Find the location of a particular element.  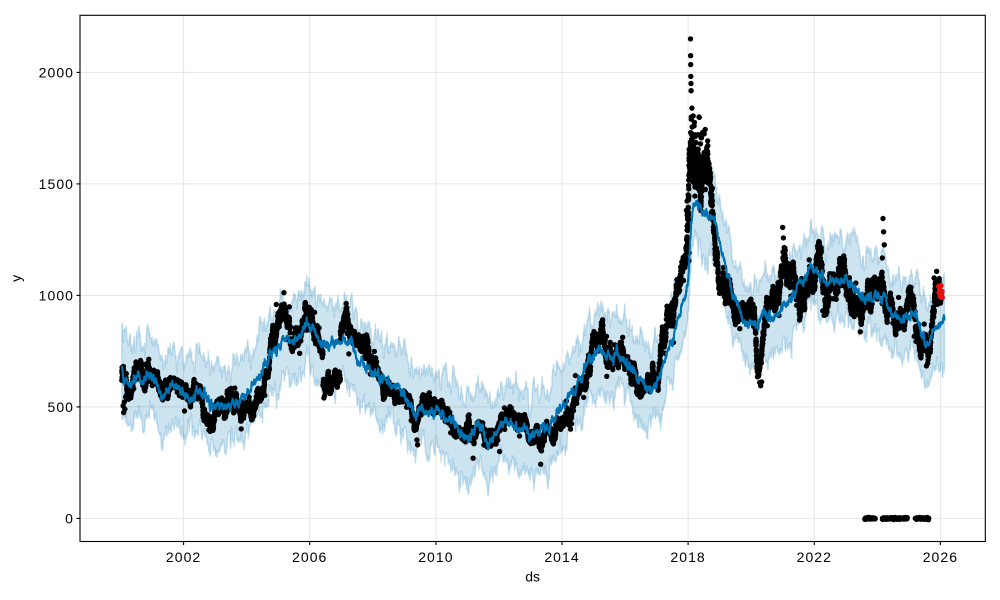

svg-text: 2006 is located at coordinates (309, 557).